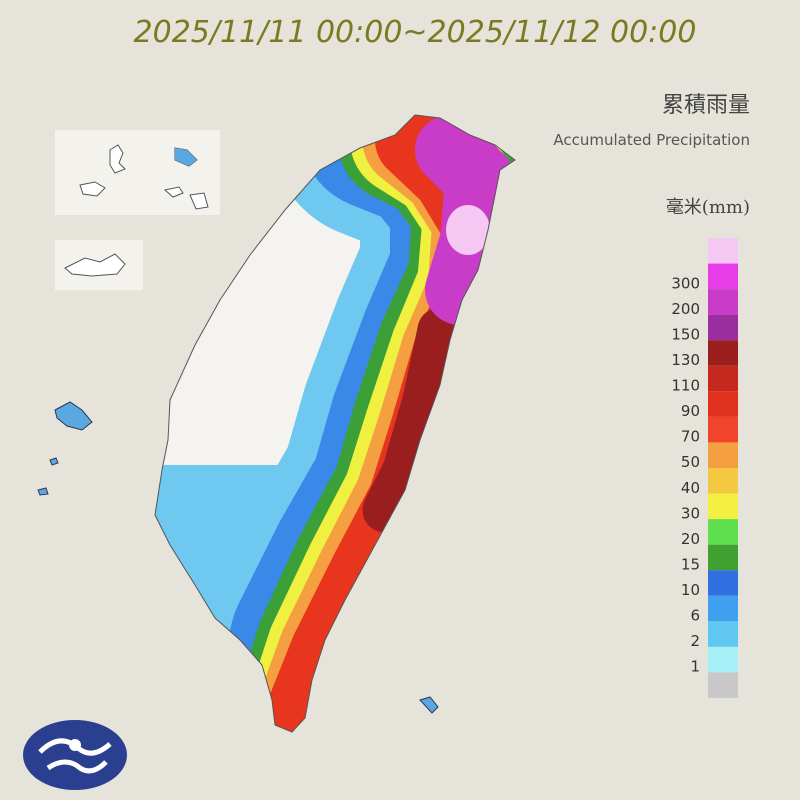 The width and height of the screenshot is (800, 800). What do you see at coordinates (415, 32) in the screenshot?
I see `title: 2025/11/11 00:00~2025/11/12 00:00` at bounding box center [415, 32].